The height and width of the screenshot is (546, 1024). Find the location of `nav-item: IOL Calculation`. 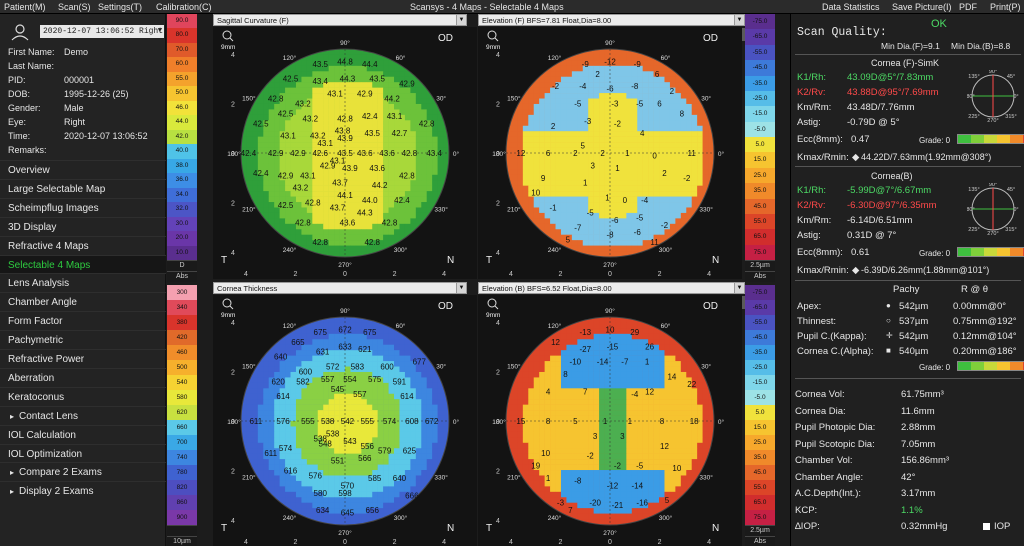

nav-item: IOL Calculation is located at coordinates (83, 434).